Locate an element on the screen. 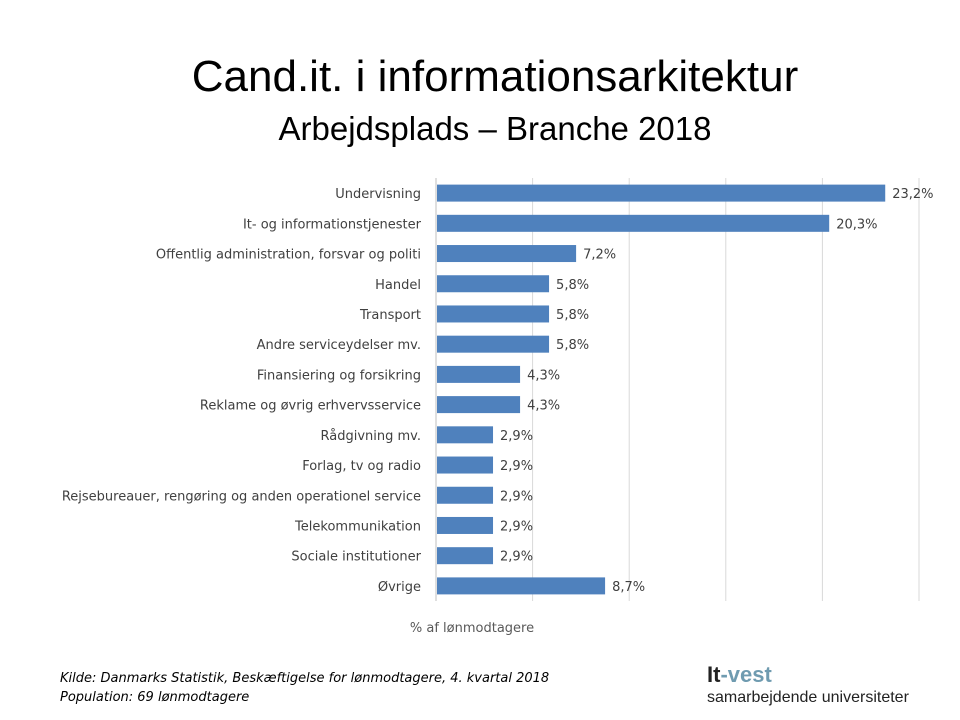  it-vest-logo: It-vest samarbejdende universiteter is located at coordinates (808, 685).